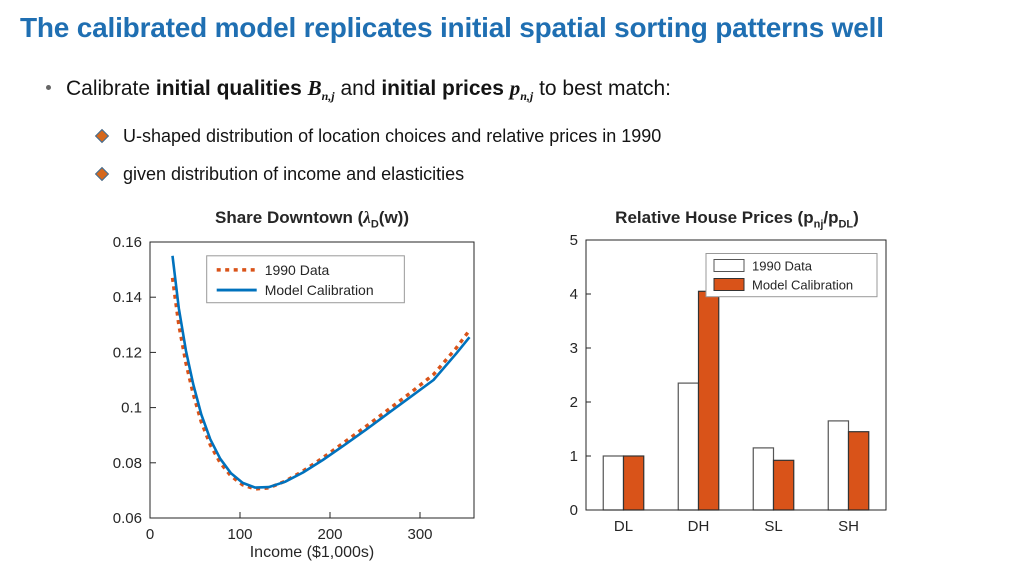 The width and height of the screenshot is (1024, 576). Describe the element at coordinates (393, 217) in the screenshot. I see `left-title-post: (w))` at that location.